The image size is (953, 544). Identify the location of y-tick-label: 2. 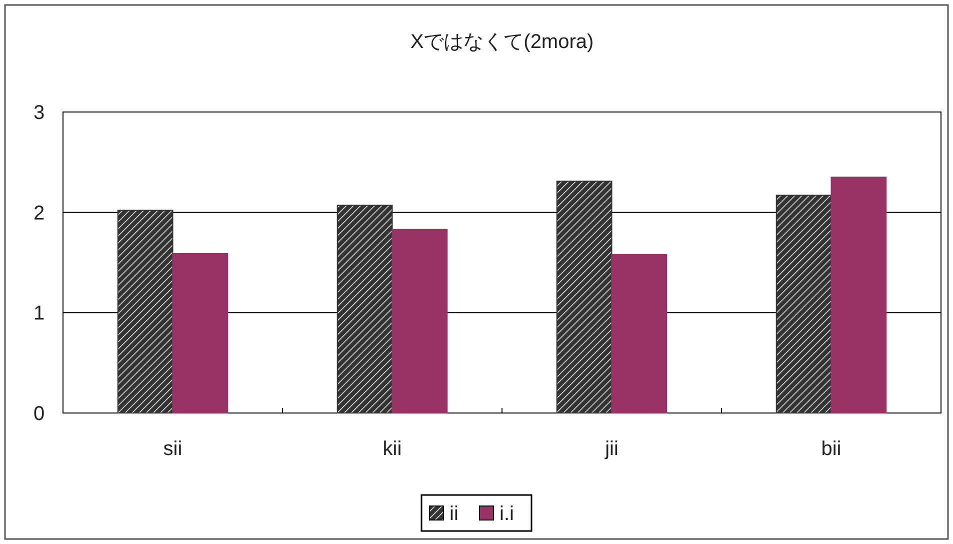
(39, 213).